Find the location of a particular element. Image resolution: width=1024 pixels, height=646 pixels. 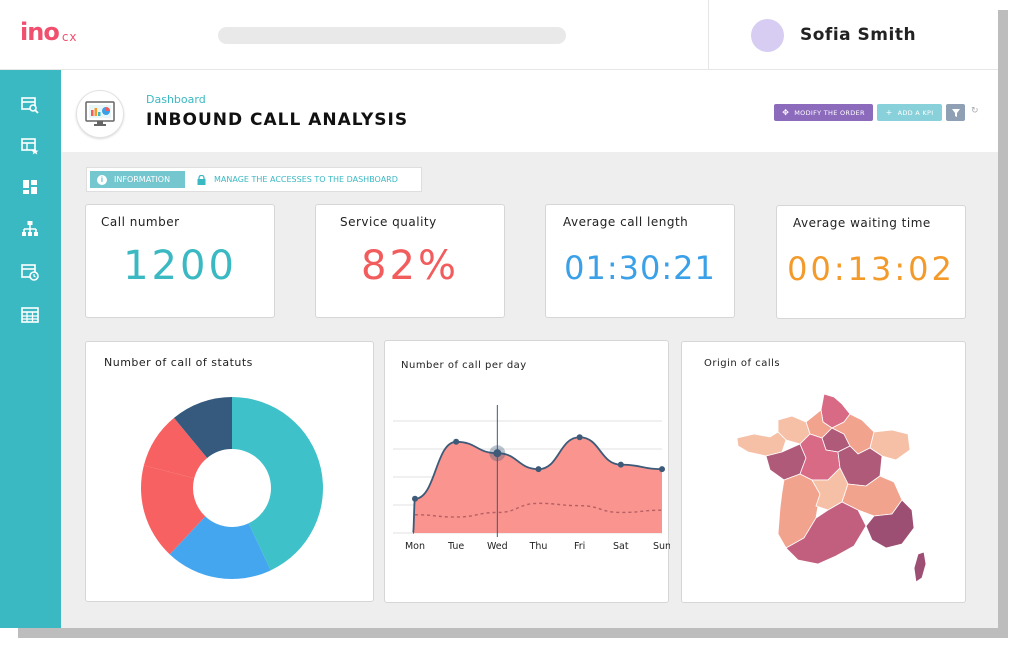

x-tick-label: Fri is located at coordinates (579, 546).